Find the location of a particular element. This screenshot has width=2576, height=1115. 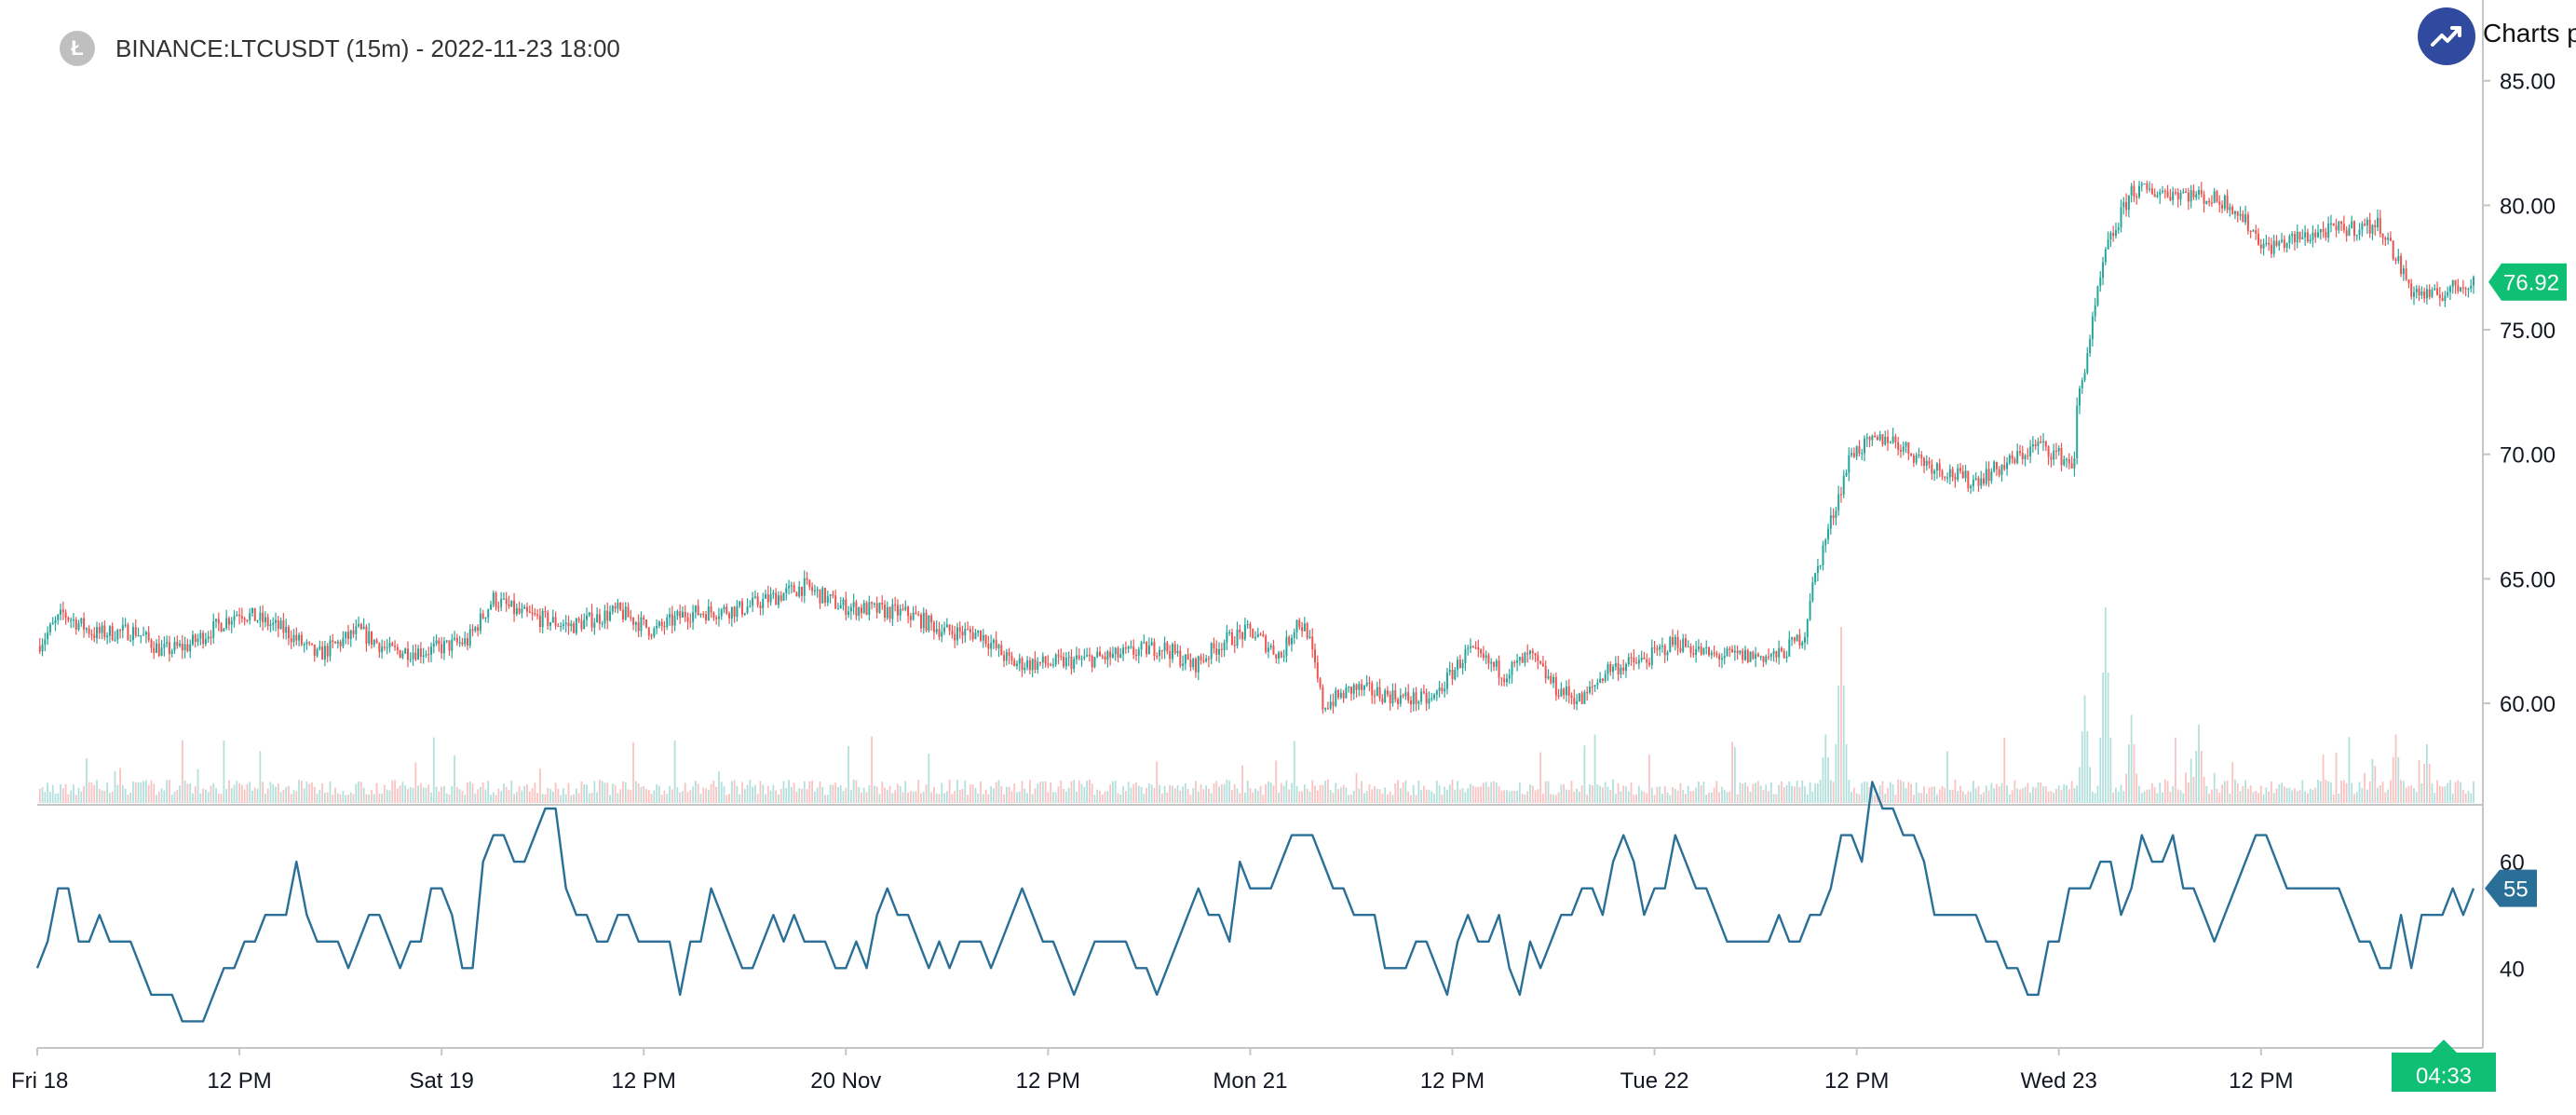

trend-up-icon is located at coordinates (2446, 36).